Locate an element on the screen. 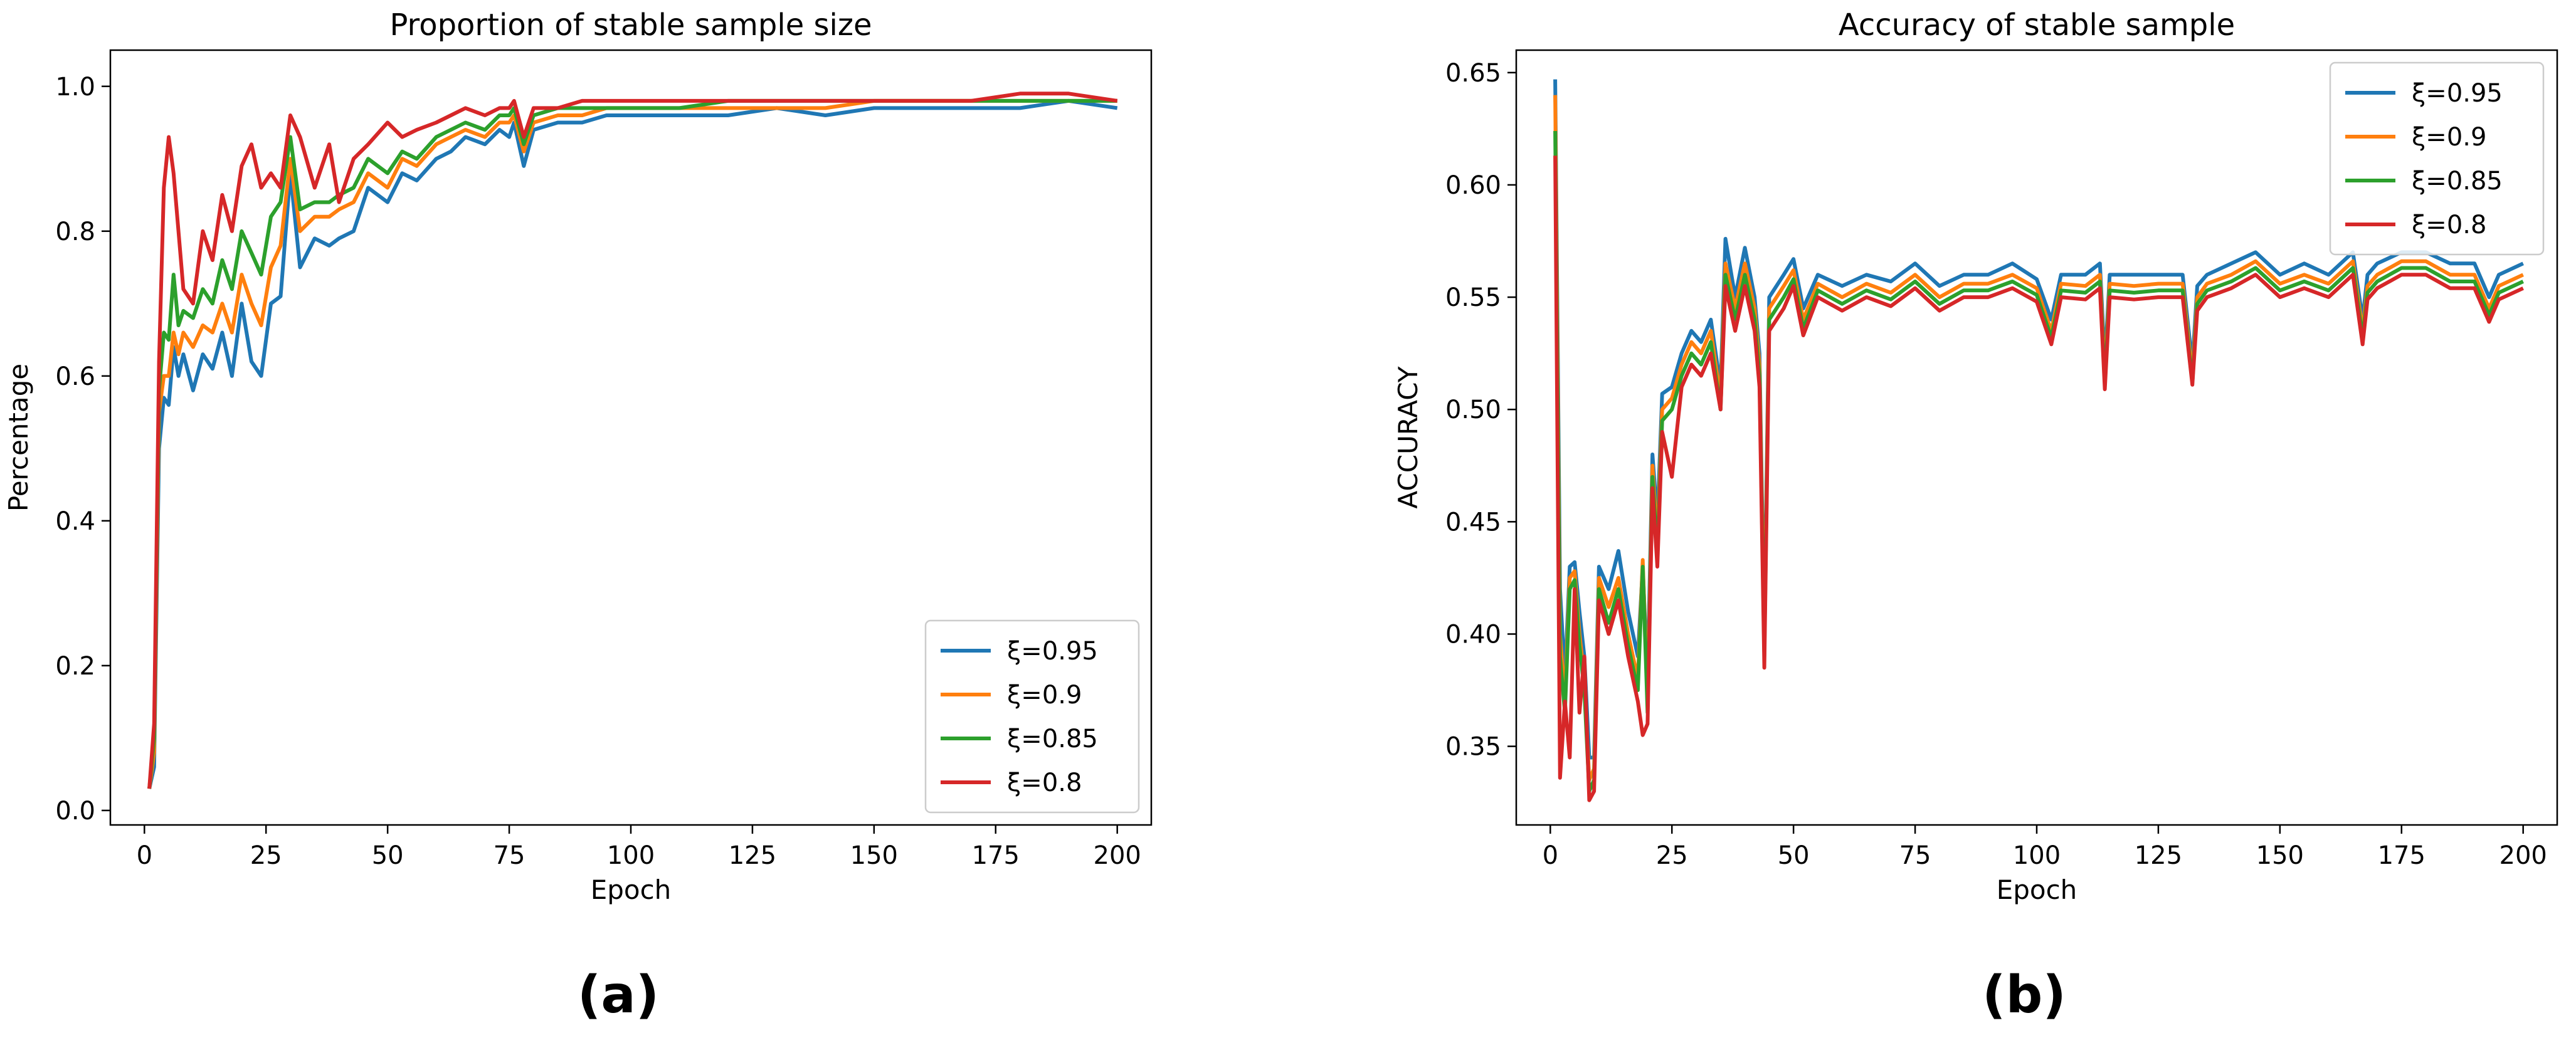 The width and height of the screenshot is (2576, 1060). y-tick-label: 0.50 is located at coordinates (1473, 410).